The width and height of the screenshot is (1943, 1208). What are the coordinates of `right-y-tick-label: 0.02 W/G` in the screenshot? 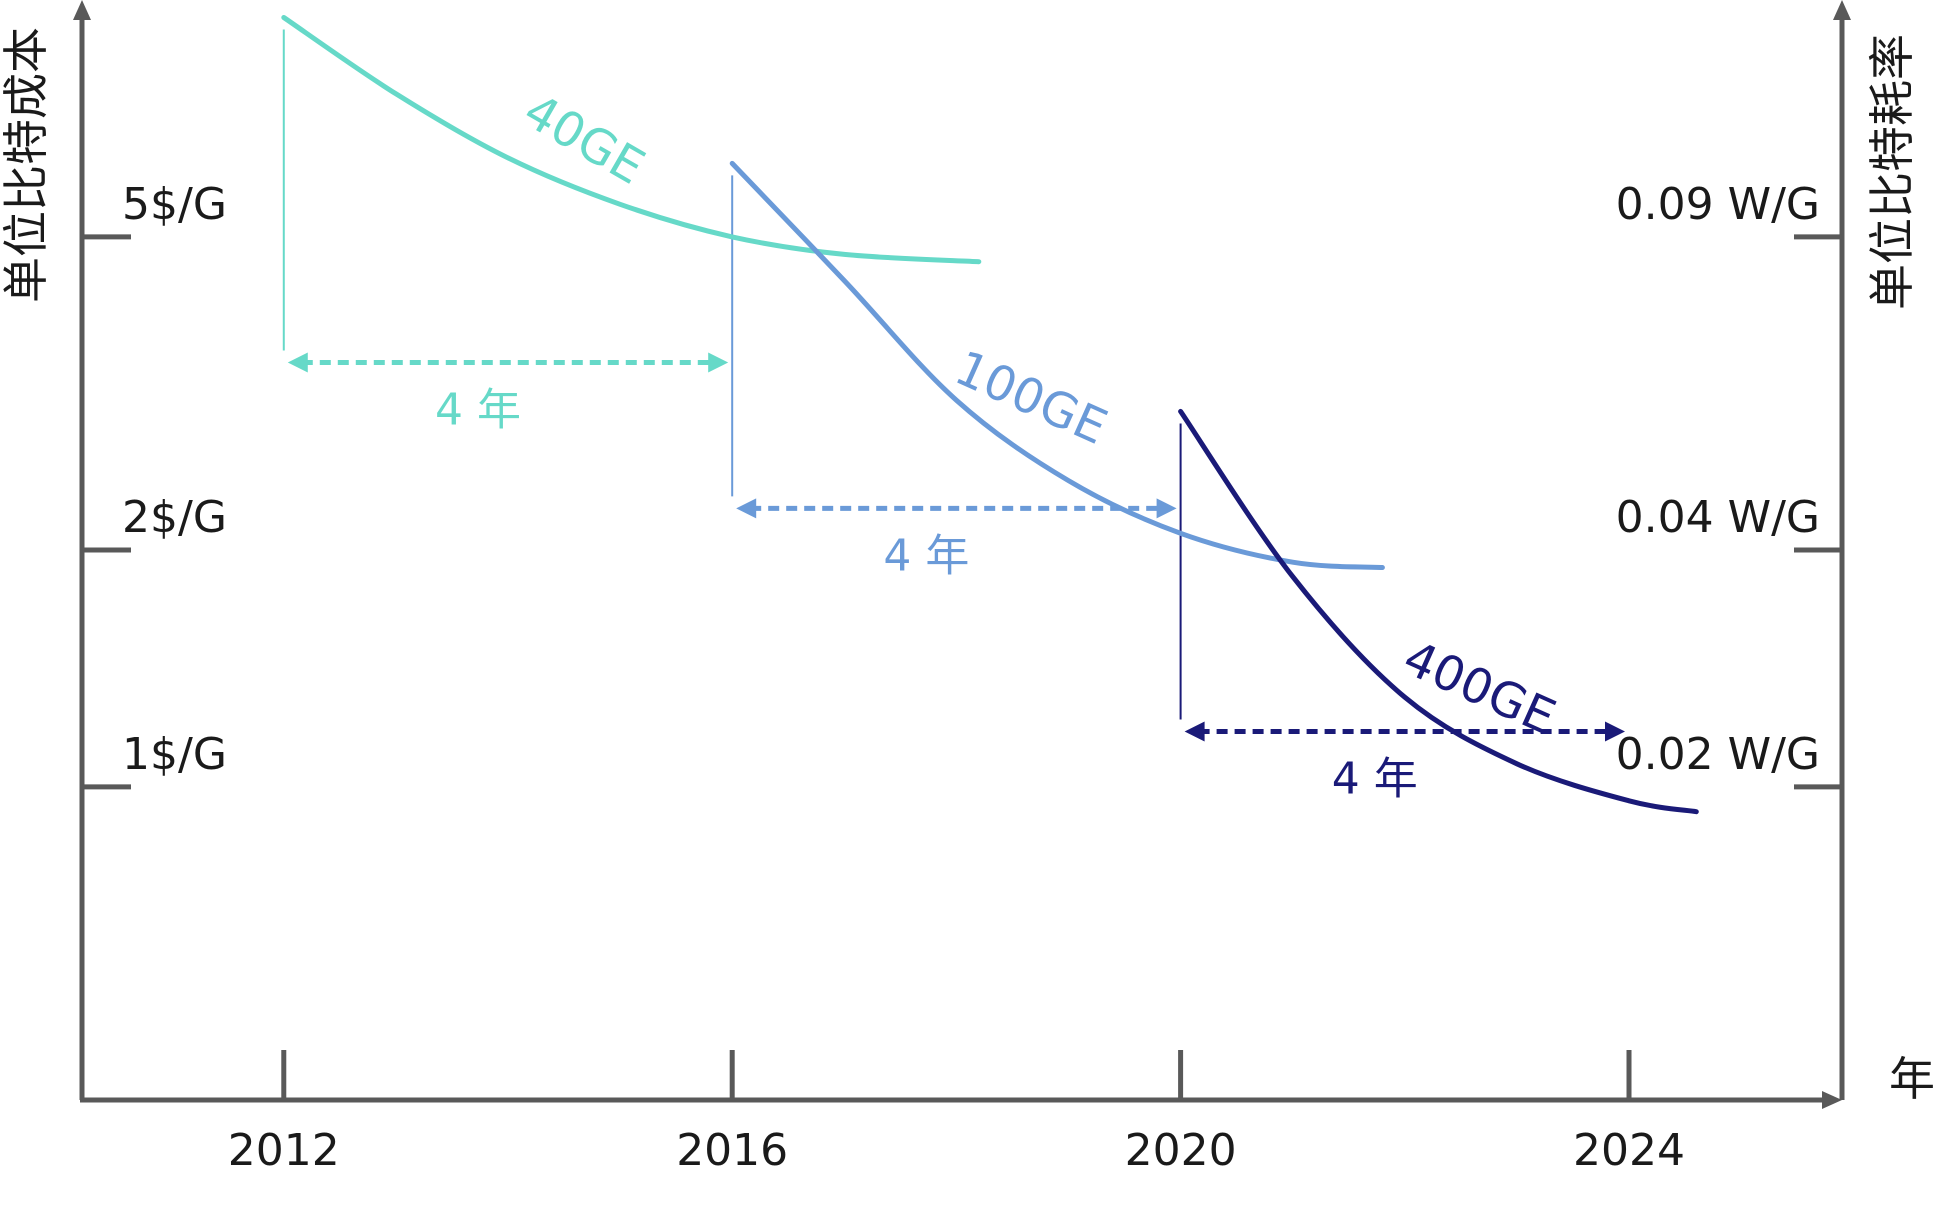 It's located at (1718, 754).